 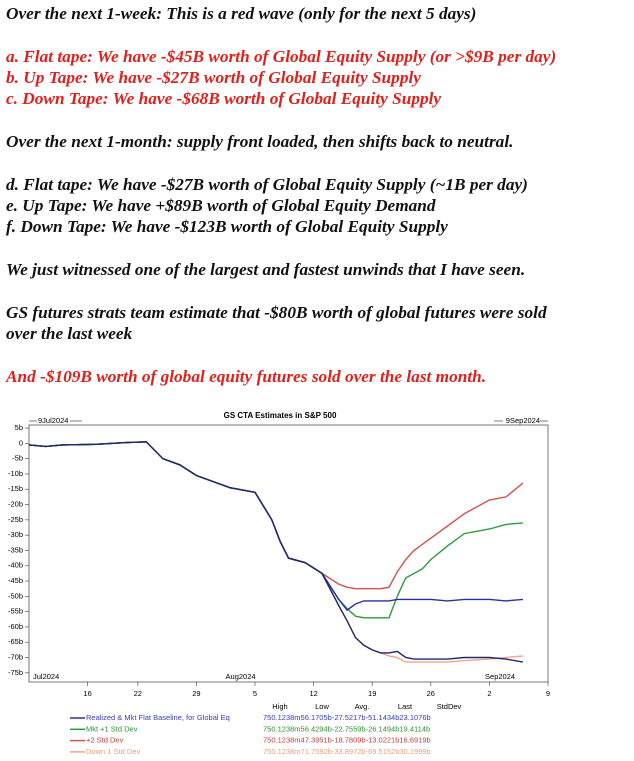 What do you see at coordinates (21, 442) in the screenshot?
I see `y-tick-label: 0` at bounding box center [21, 442].